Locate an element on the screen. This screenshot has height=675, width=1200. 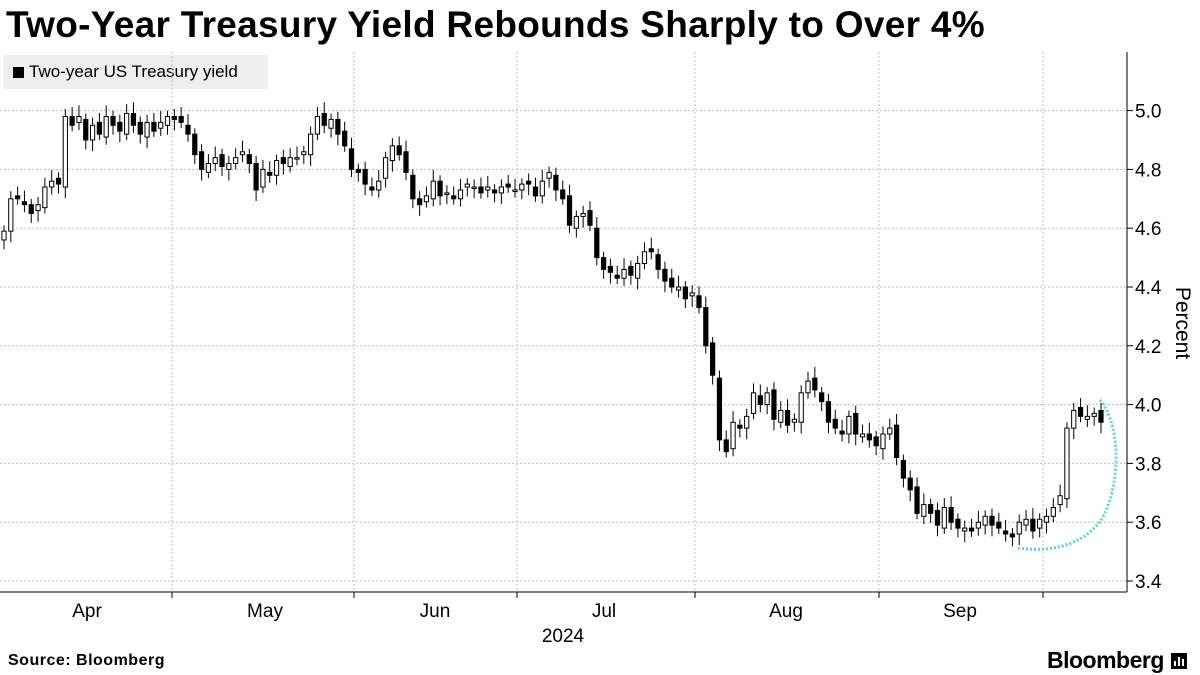
y-tick-label: 3.6 is located at coordinates (1148, 523).